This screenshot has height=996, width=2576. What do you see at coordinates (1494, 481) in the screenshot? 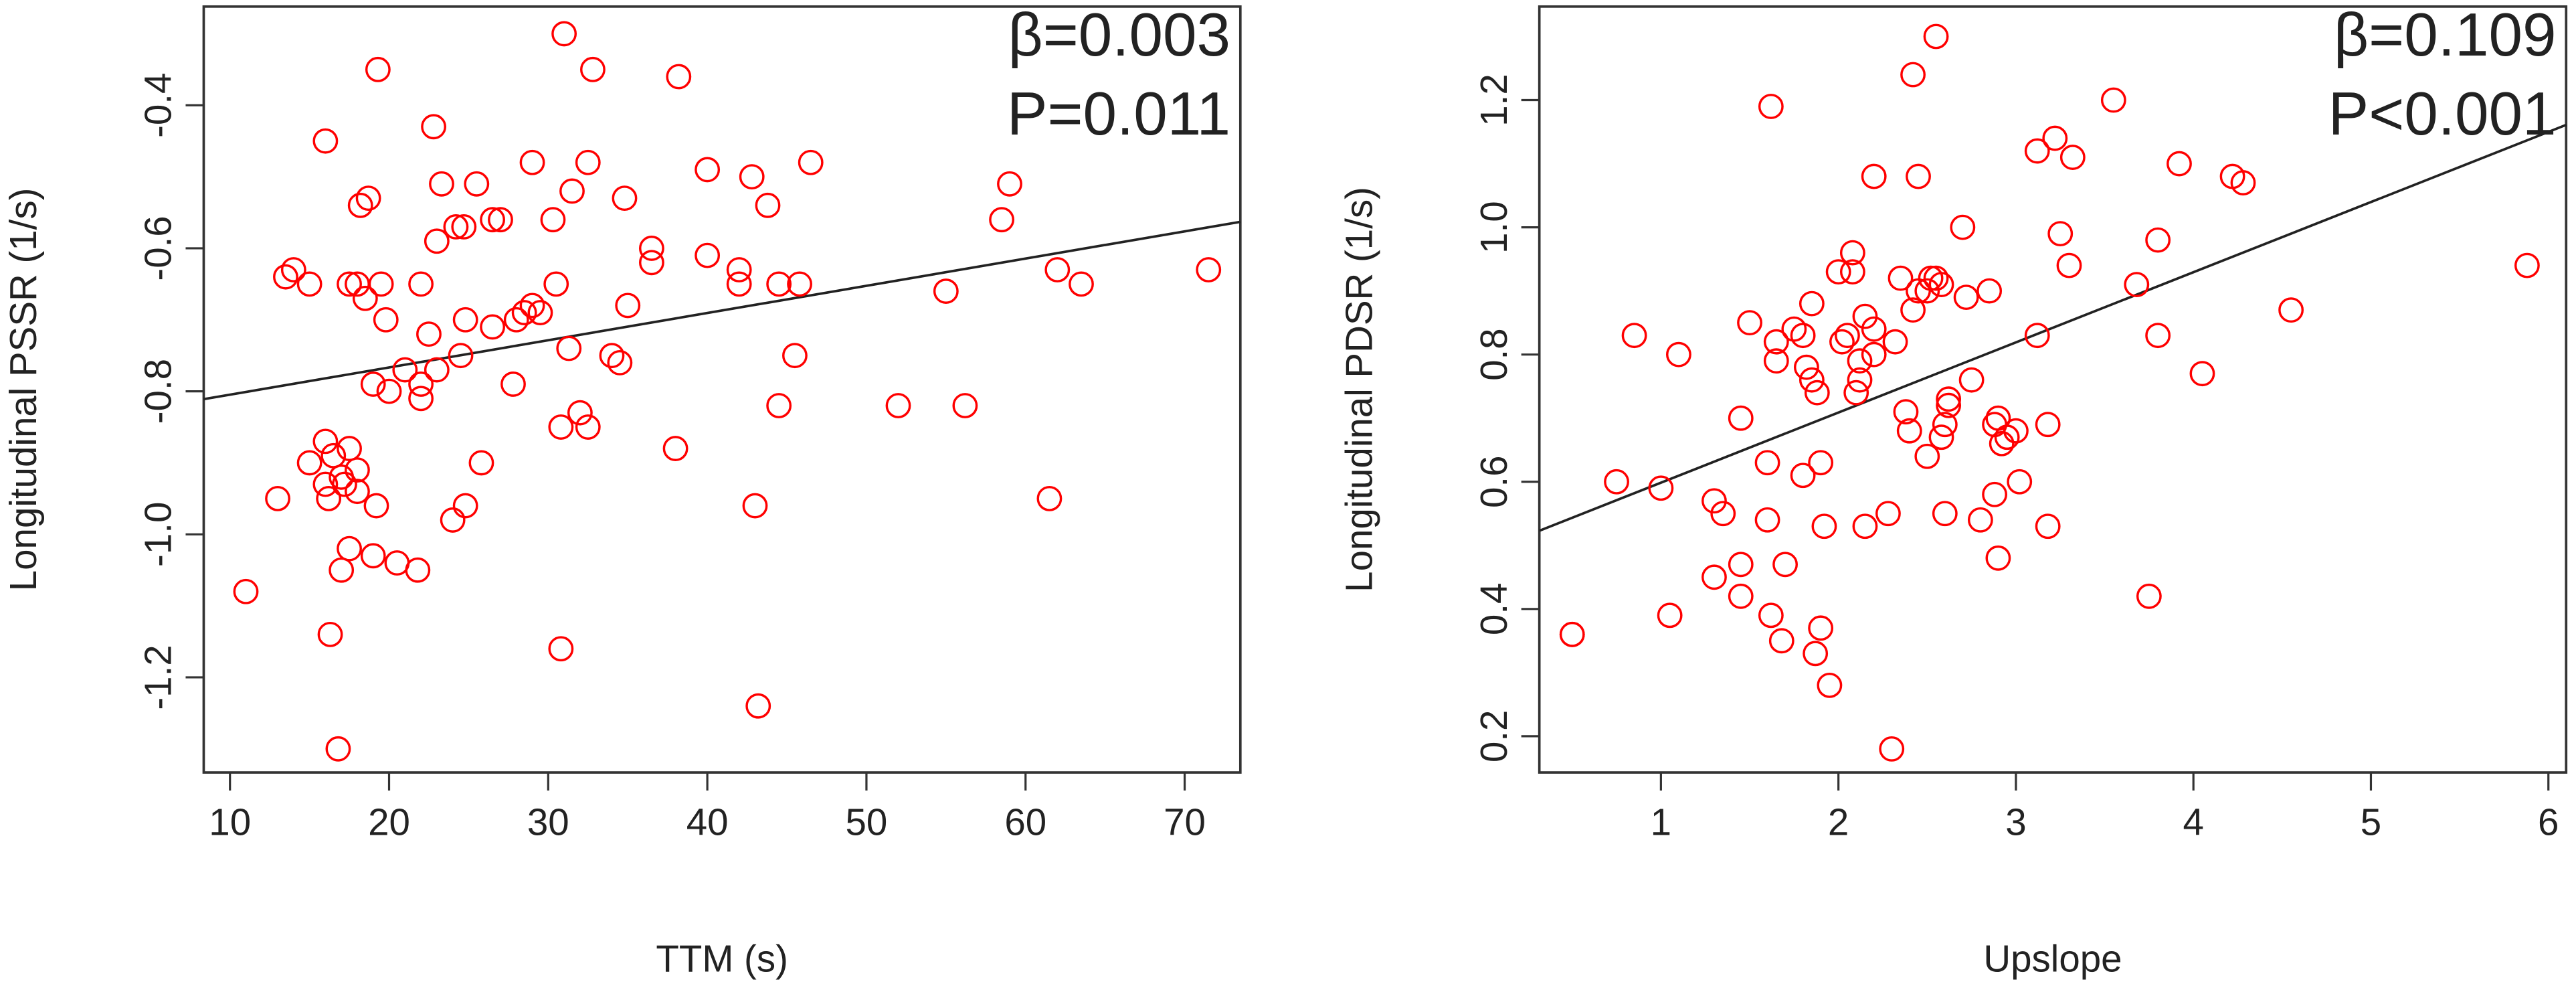
I see `y-tick-label: 0.6` at bounding box center [1494, 481].